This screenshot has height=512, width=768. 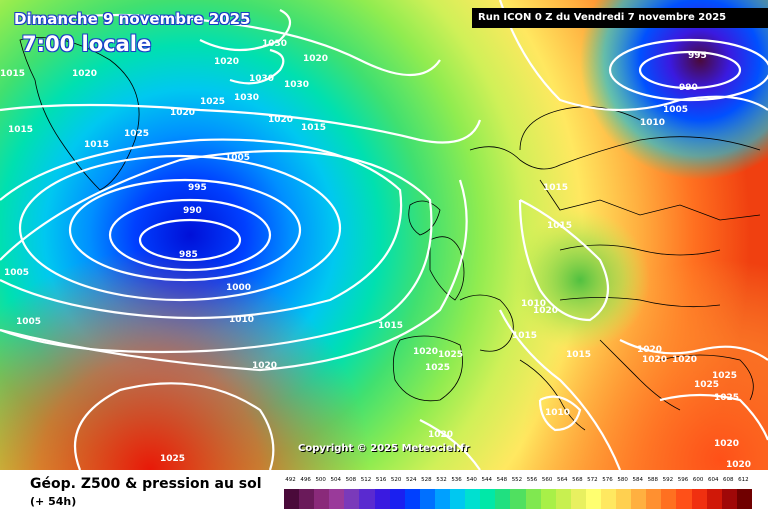 I want to click on copyright-notice: Copyright © 2025 Meteociel.fr, so click(x=384, y=448).